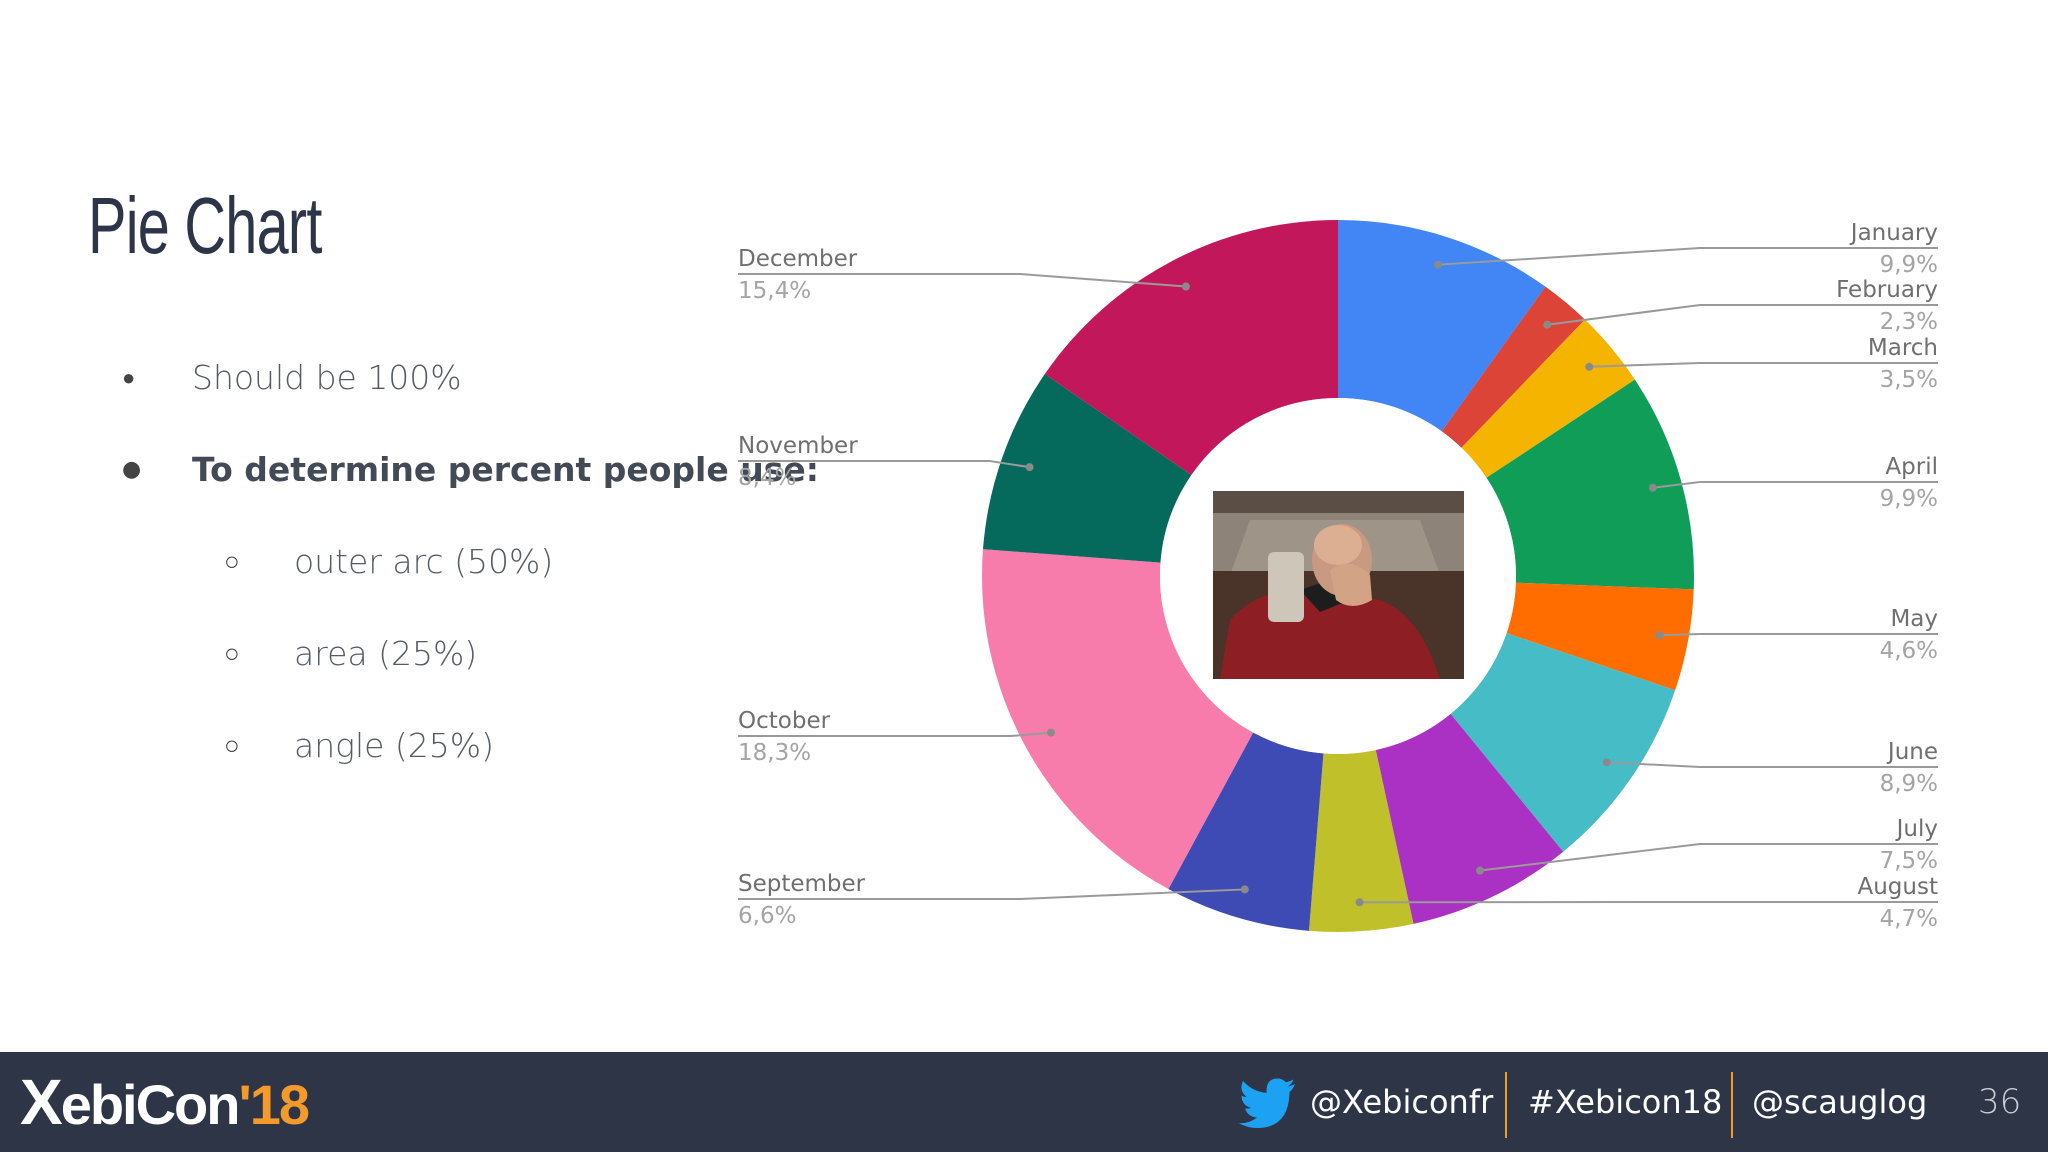 This screenshot has width=2048, height=1152. Describe the element at coordinates (1606, 762) in the screenshot. I see `leader-dot-june` at that location.